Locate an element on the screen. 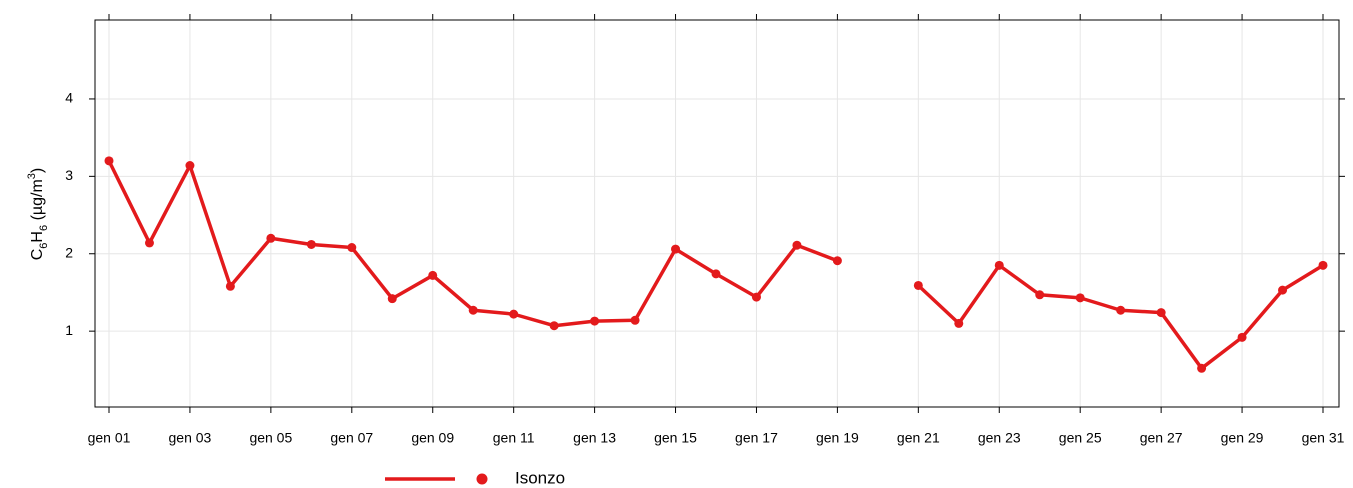 This screenshot has height=488, width=1353. x-tick-label: gen 27 is located at coordinates (1161, 438).